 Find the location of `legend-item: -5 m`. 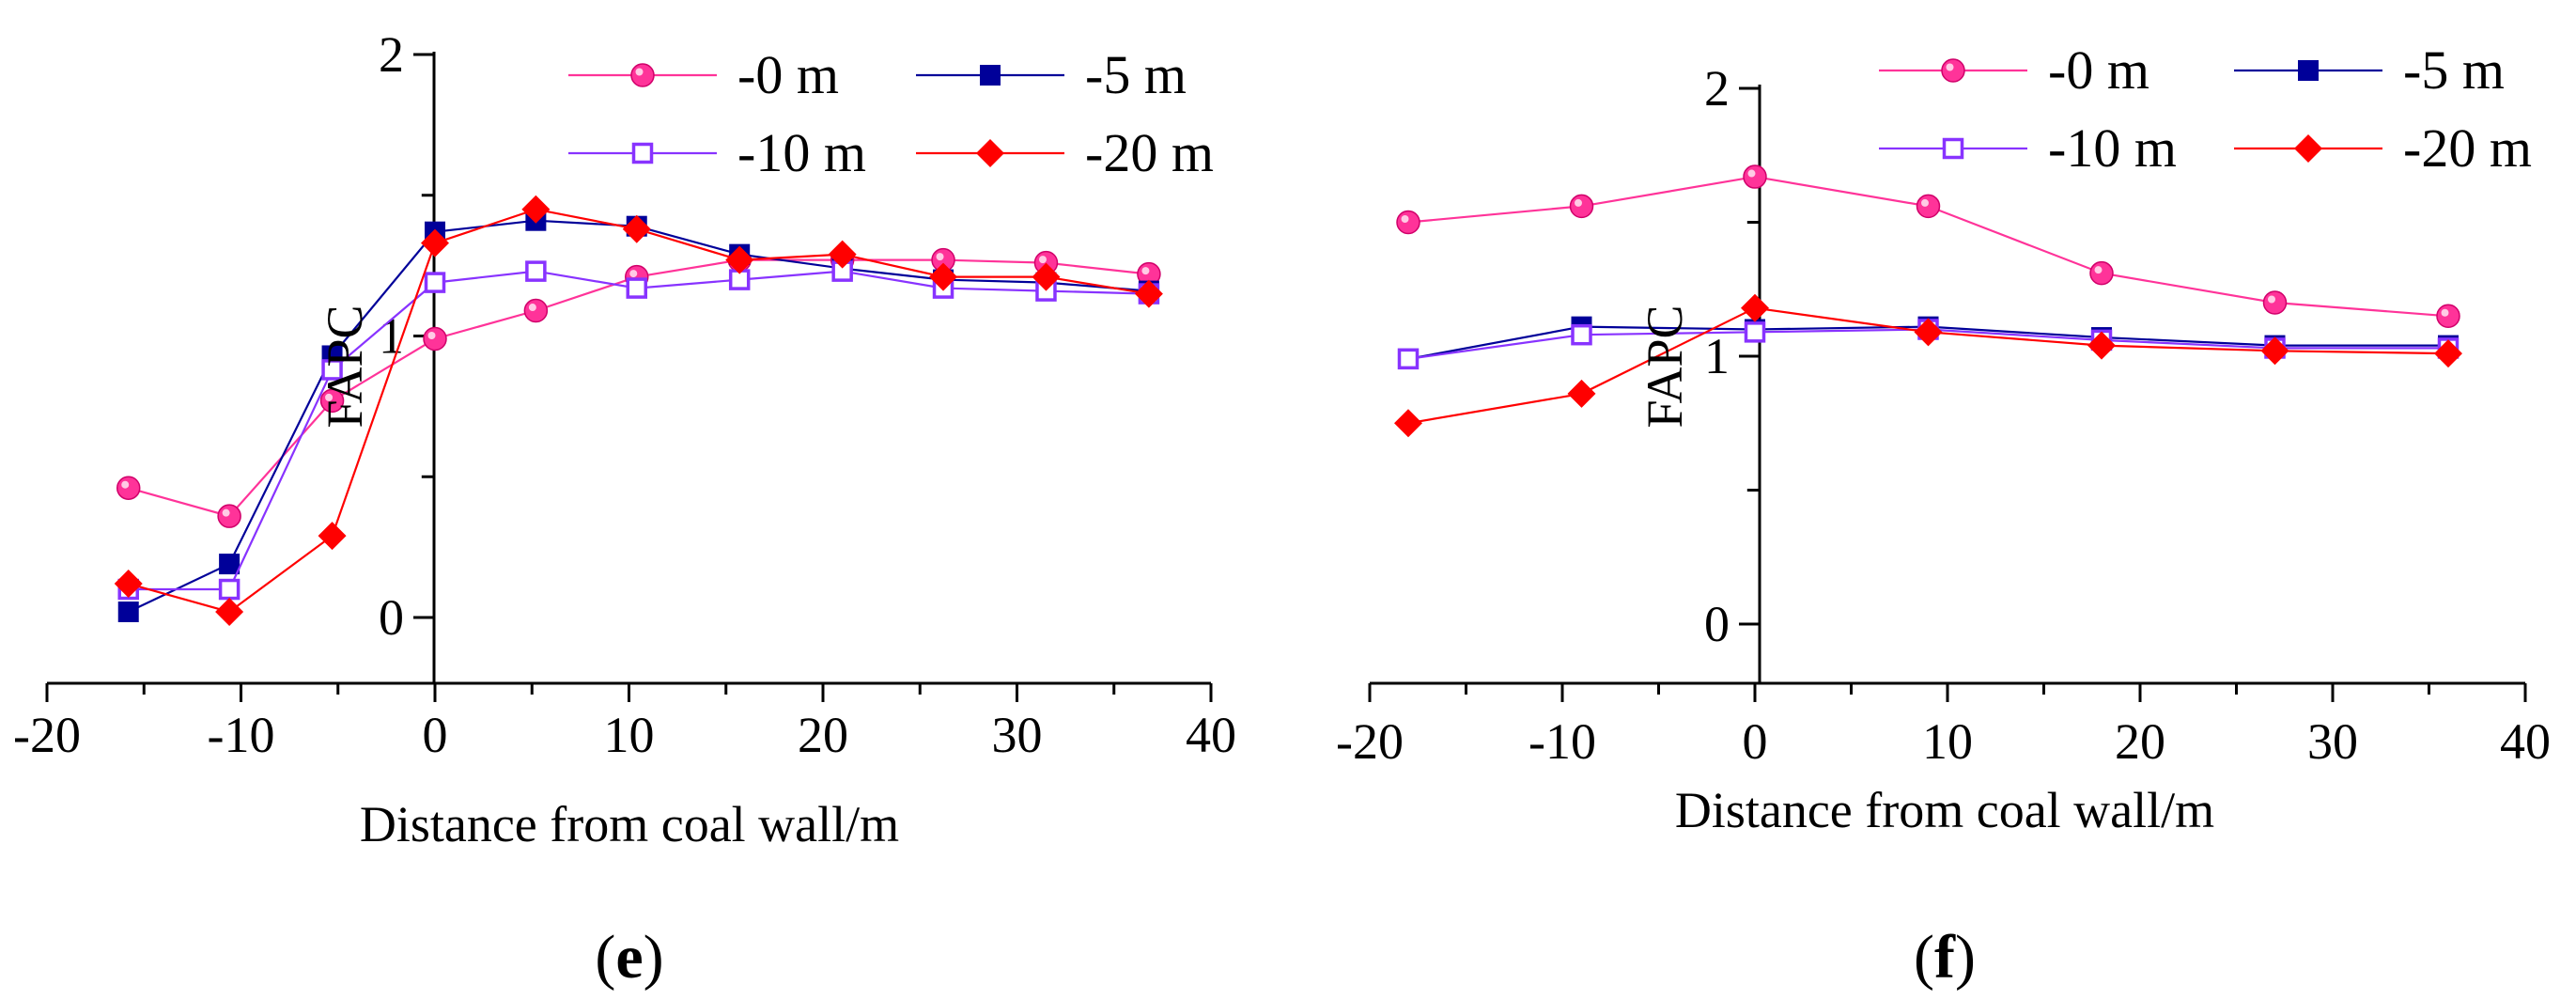

legend-item: -5 m is located at coordinates (1051, 74).